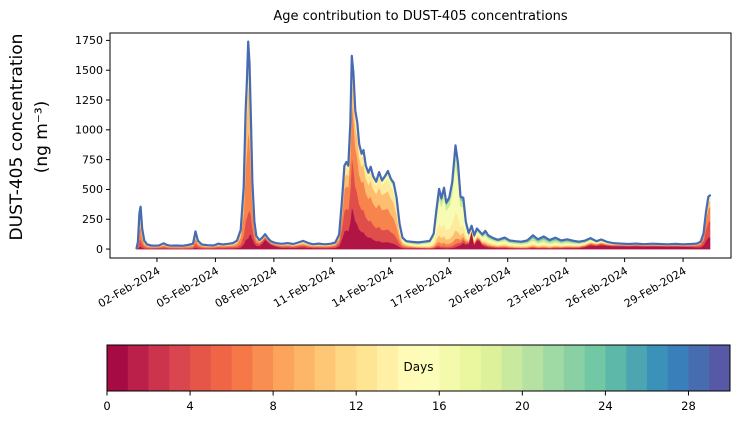  I want to click on colorbar-tick-label: 20, so click(522, 406).